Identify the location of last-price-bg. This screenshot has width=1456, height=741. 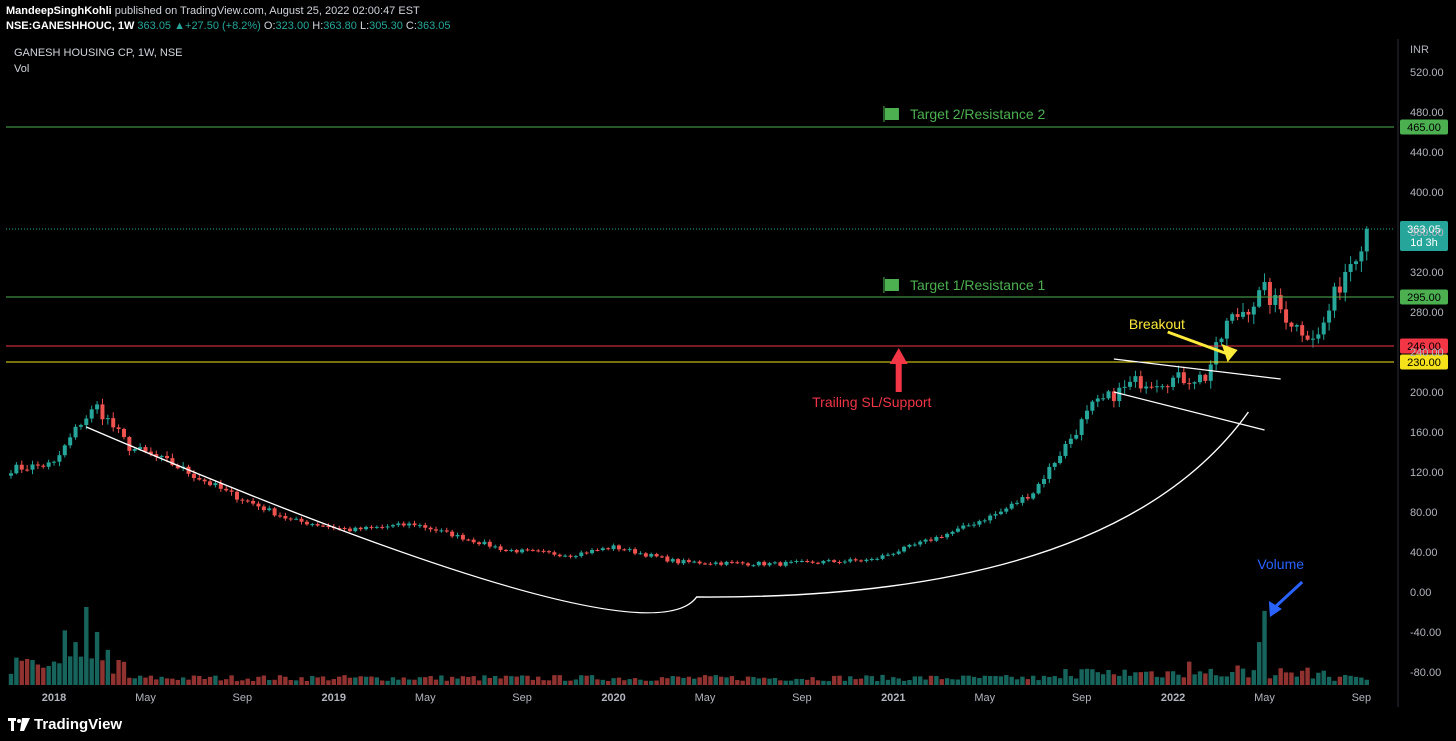
(1424, 235).